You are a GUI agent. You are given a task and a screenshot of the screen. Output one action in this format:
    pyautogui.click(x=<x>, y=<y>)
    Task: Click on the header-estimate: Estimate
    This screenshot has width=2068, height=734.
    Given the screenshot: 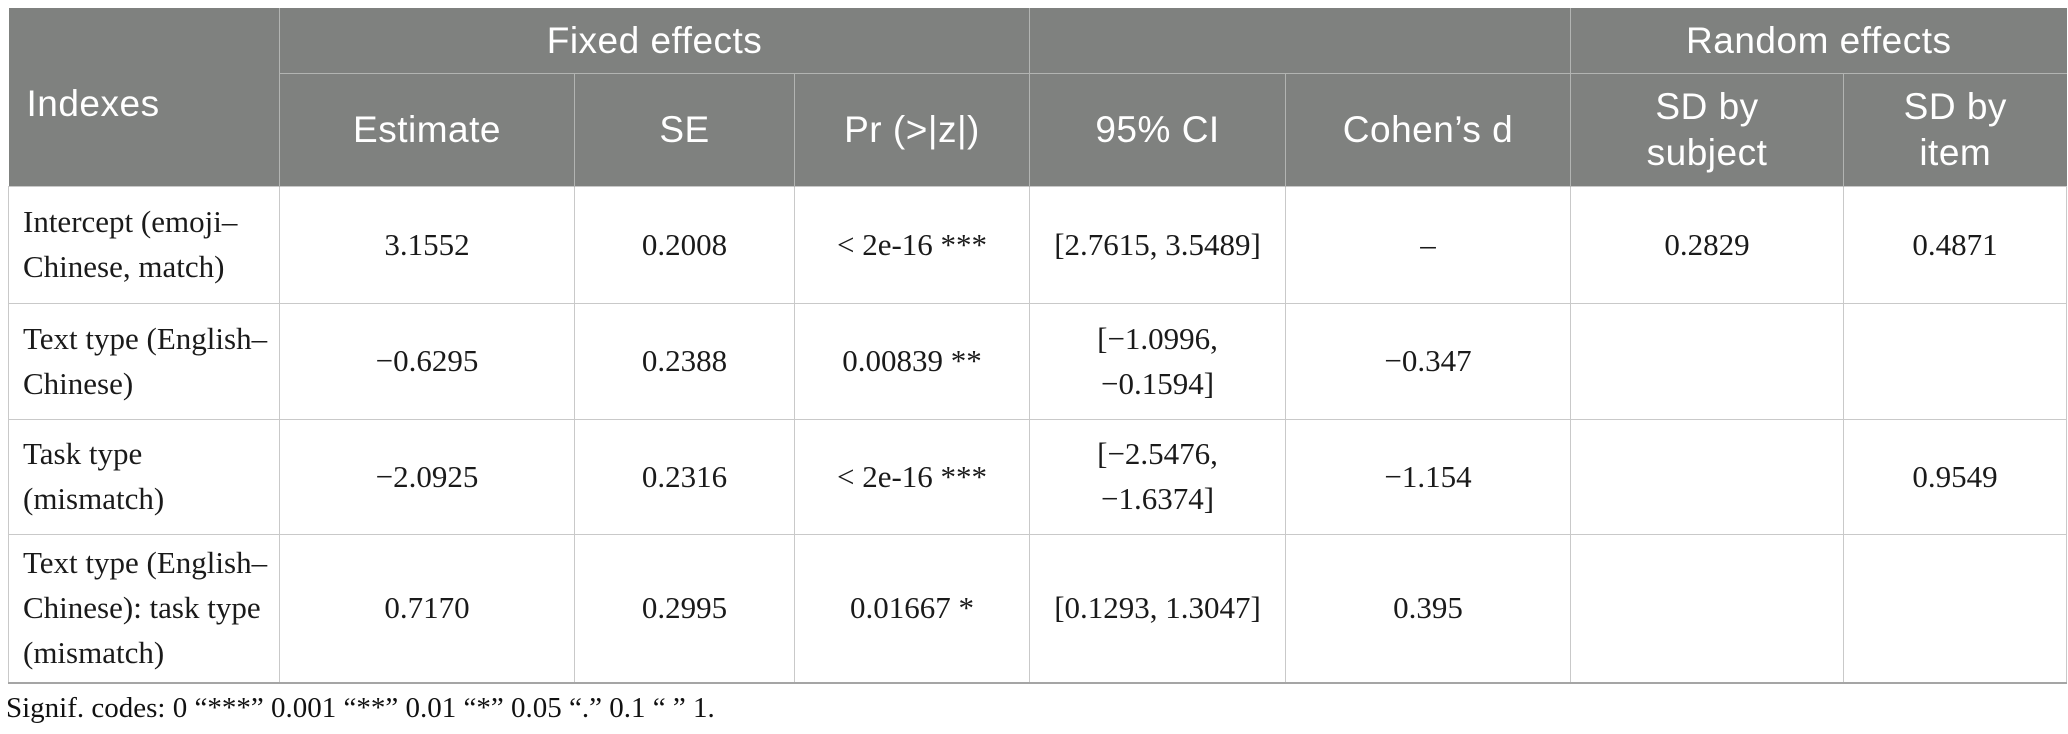 What is the action you would take?
    pyautogui.click(x=427, y=130)
    